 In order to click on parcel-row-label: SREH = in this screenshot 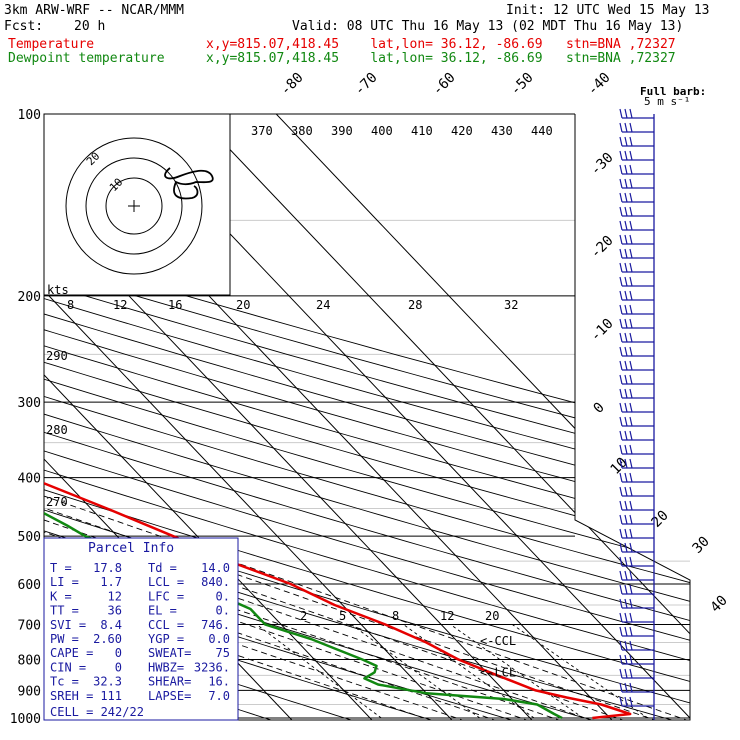, I will do `click(71, 696)`.